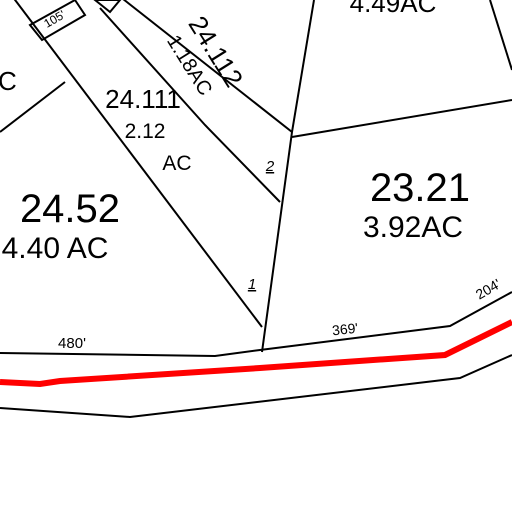 The height and width of the screenshot is (512, 512). Describe the element at coordinates (393, 9) in the screenshot. I see `lot-acres: 4.49AC` at that location.